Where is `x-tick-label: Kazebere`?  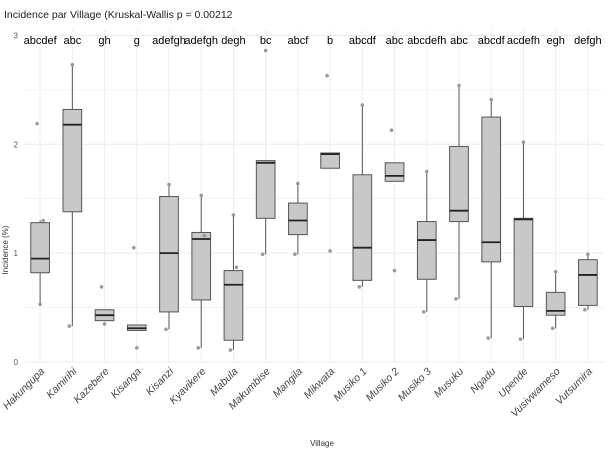 x-tick-label: Kazebere is located at coordinates (91, 386).